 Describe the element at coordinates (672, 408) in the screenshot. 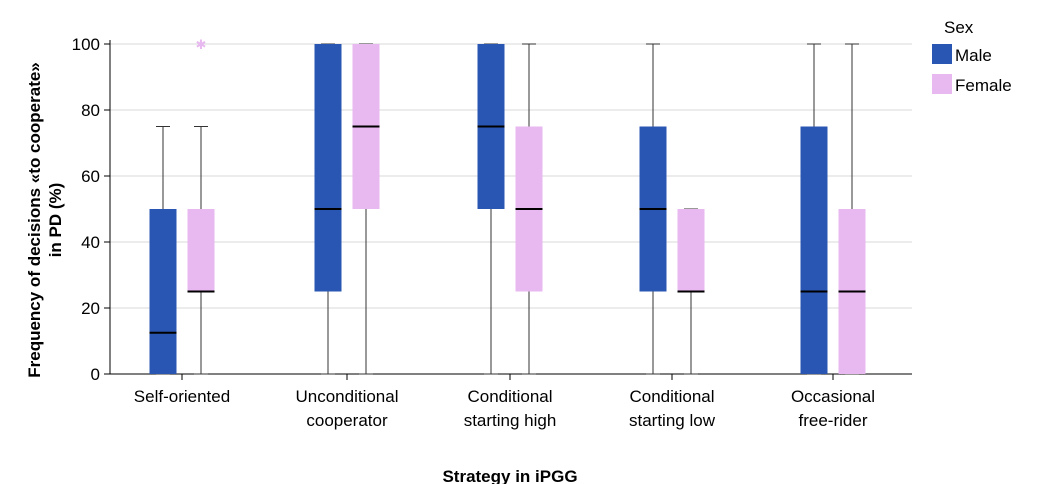

I see `x-tick-label: Conditional starting low` at that location.